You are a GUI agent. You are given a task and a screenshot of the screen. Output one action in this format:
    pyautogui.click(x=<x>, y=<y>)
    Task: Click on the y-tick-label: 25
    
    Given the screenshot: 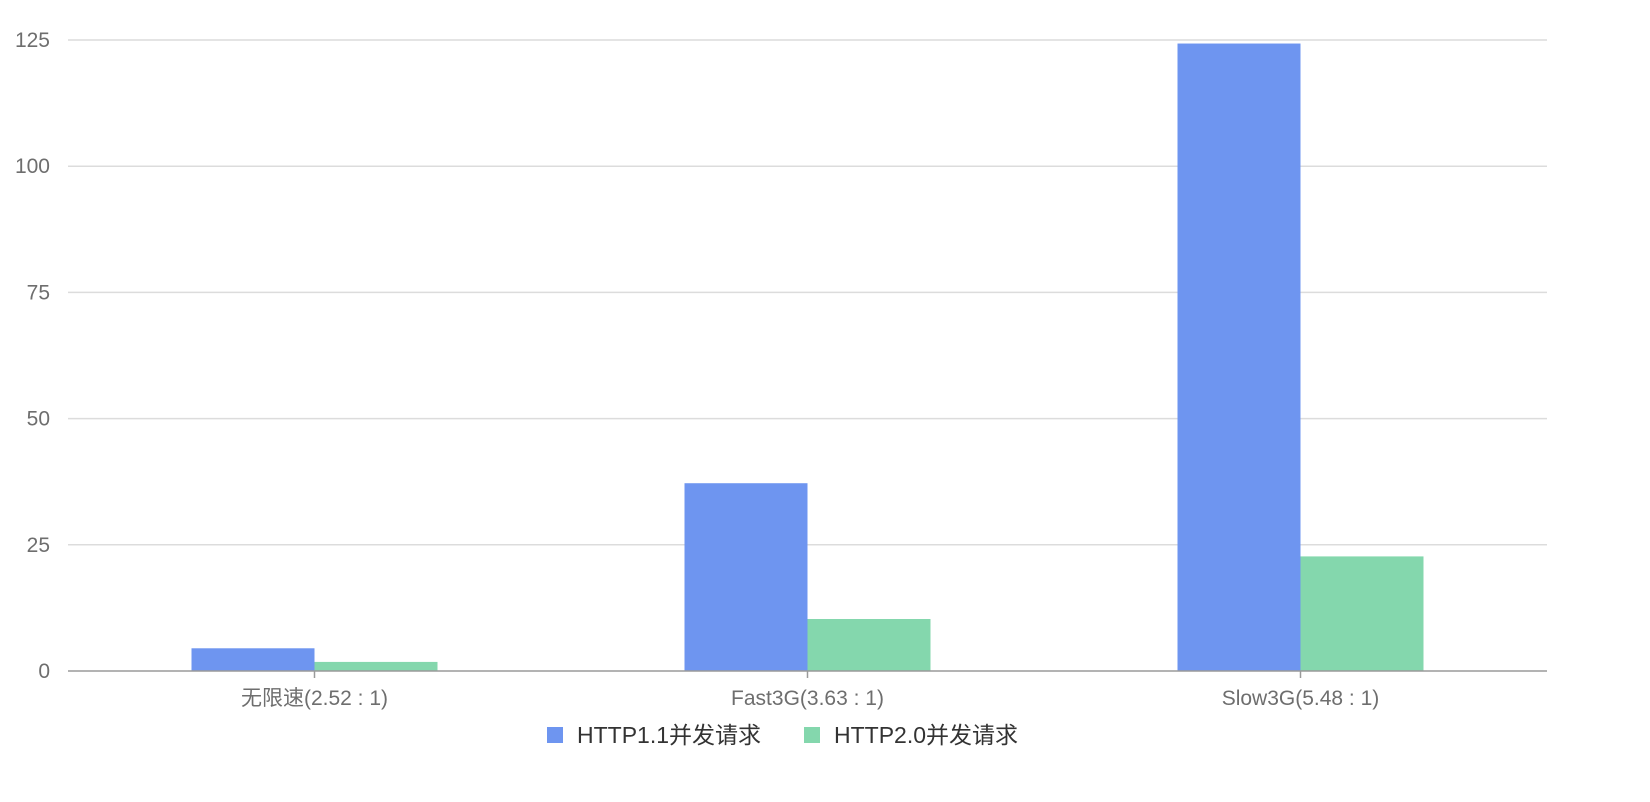 What is the action you would take?
    pyautogui.click(x=38, y=545)
    